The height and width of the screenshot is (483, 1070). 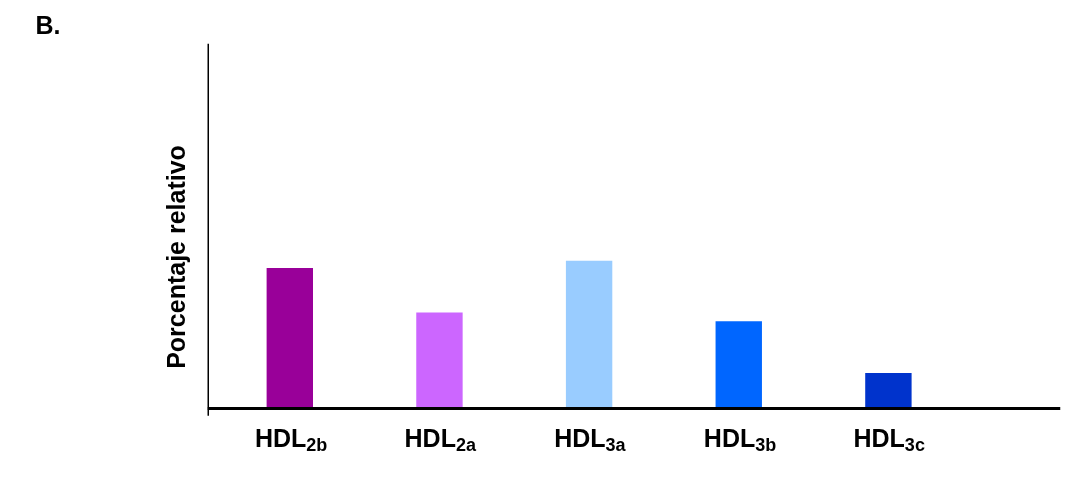 What do you see at coordinates (176, 257) in the screenshot?
I see `y-axis-title: Porcentaje relativo` at bounding box center [176, 257].